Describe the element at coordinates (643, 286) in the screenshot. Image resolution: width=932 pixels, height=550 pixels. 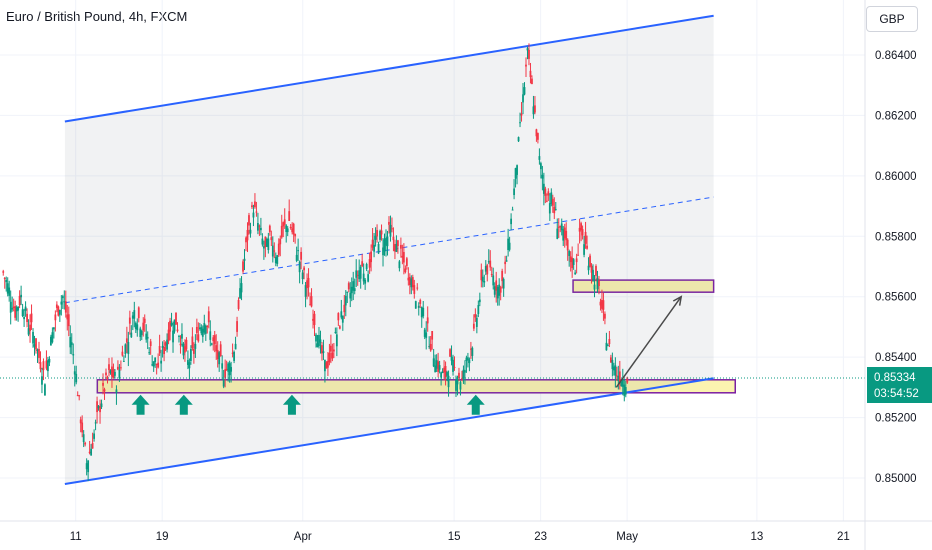
I see `resistance-zone` at that location.